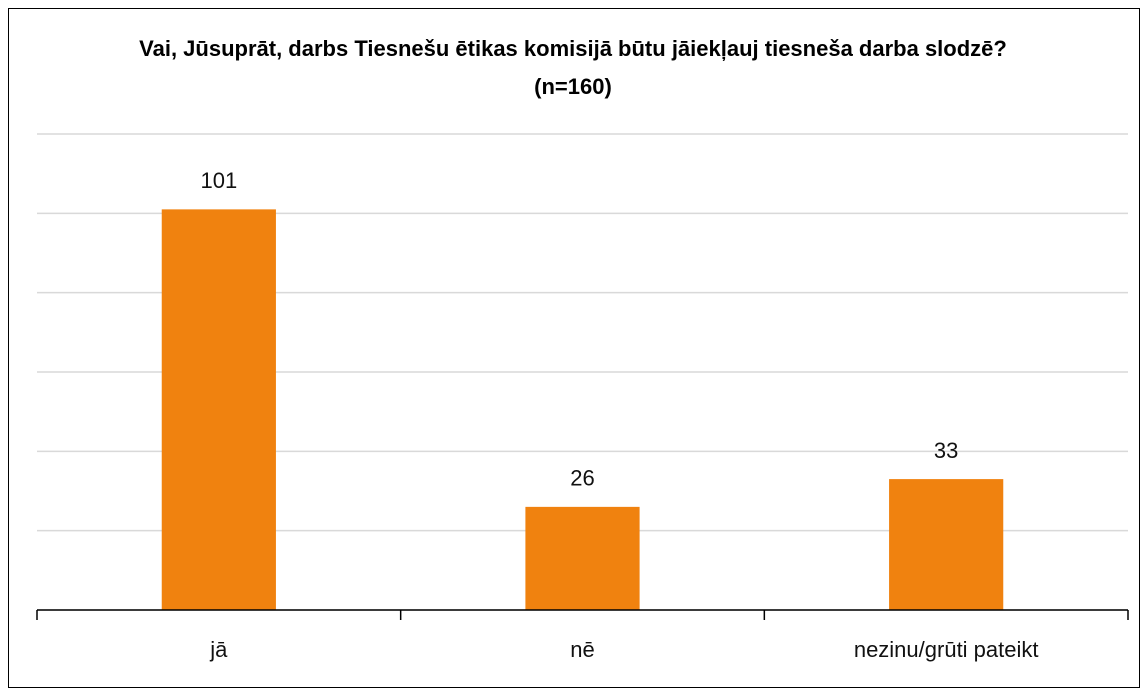 The image size is (1146, 688). What do you see at coordinates (218, 649) in the screenshot?
I see `x-tick-label: jā` at bounding box center [218, 649].